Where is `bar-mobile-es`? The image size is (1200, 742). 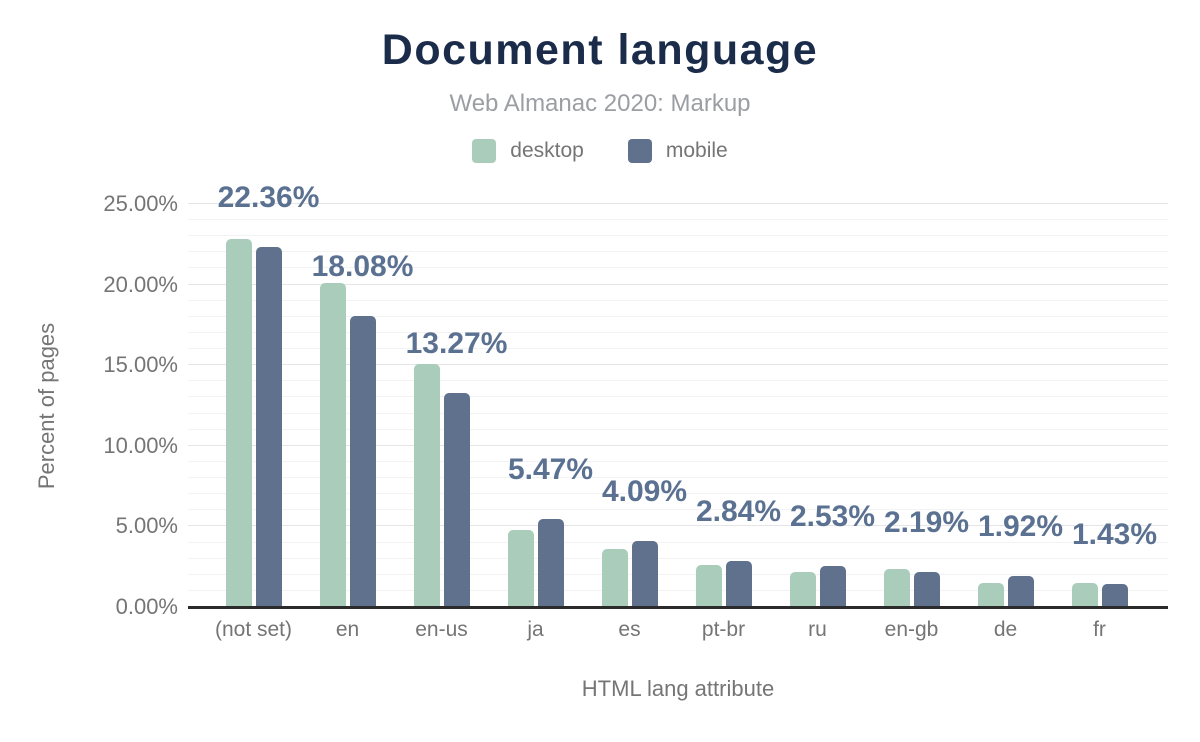 bar-mobile-es is located at coordinates (644, 574).